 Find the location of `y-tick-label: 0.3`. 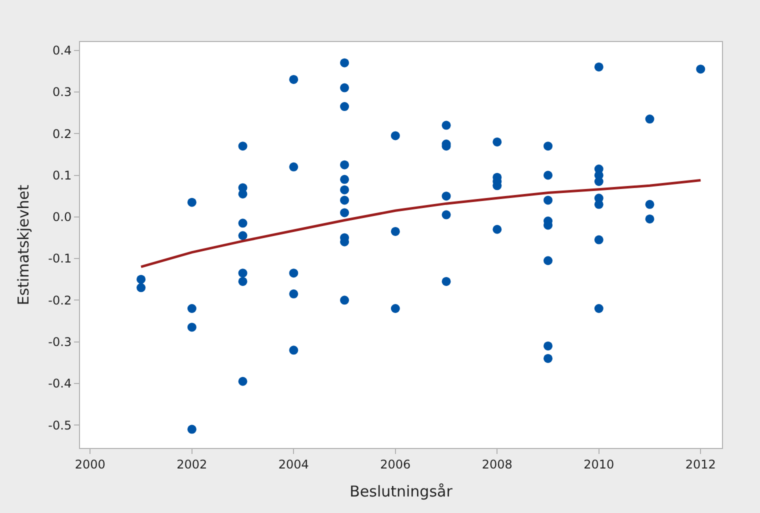

y-tick-label: 0.3 is located at coordinates (62, 92).